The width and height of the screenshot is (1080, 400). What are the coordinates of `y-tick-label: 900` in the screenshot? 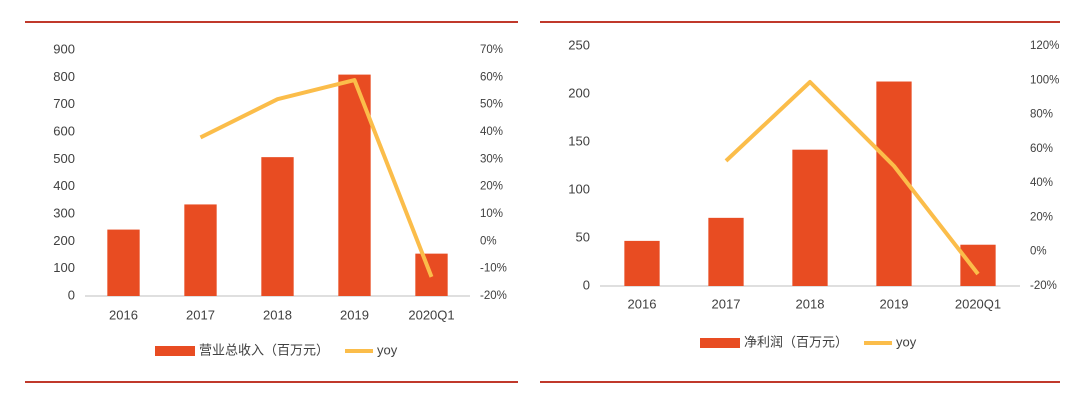 It's located at (64, 48).